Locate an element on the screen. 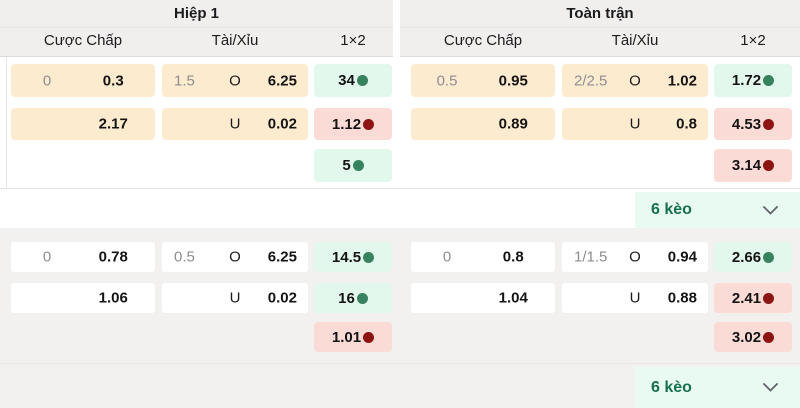  1x2-odds-cell: 3.14 is located at coordinates (753, 165).